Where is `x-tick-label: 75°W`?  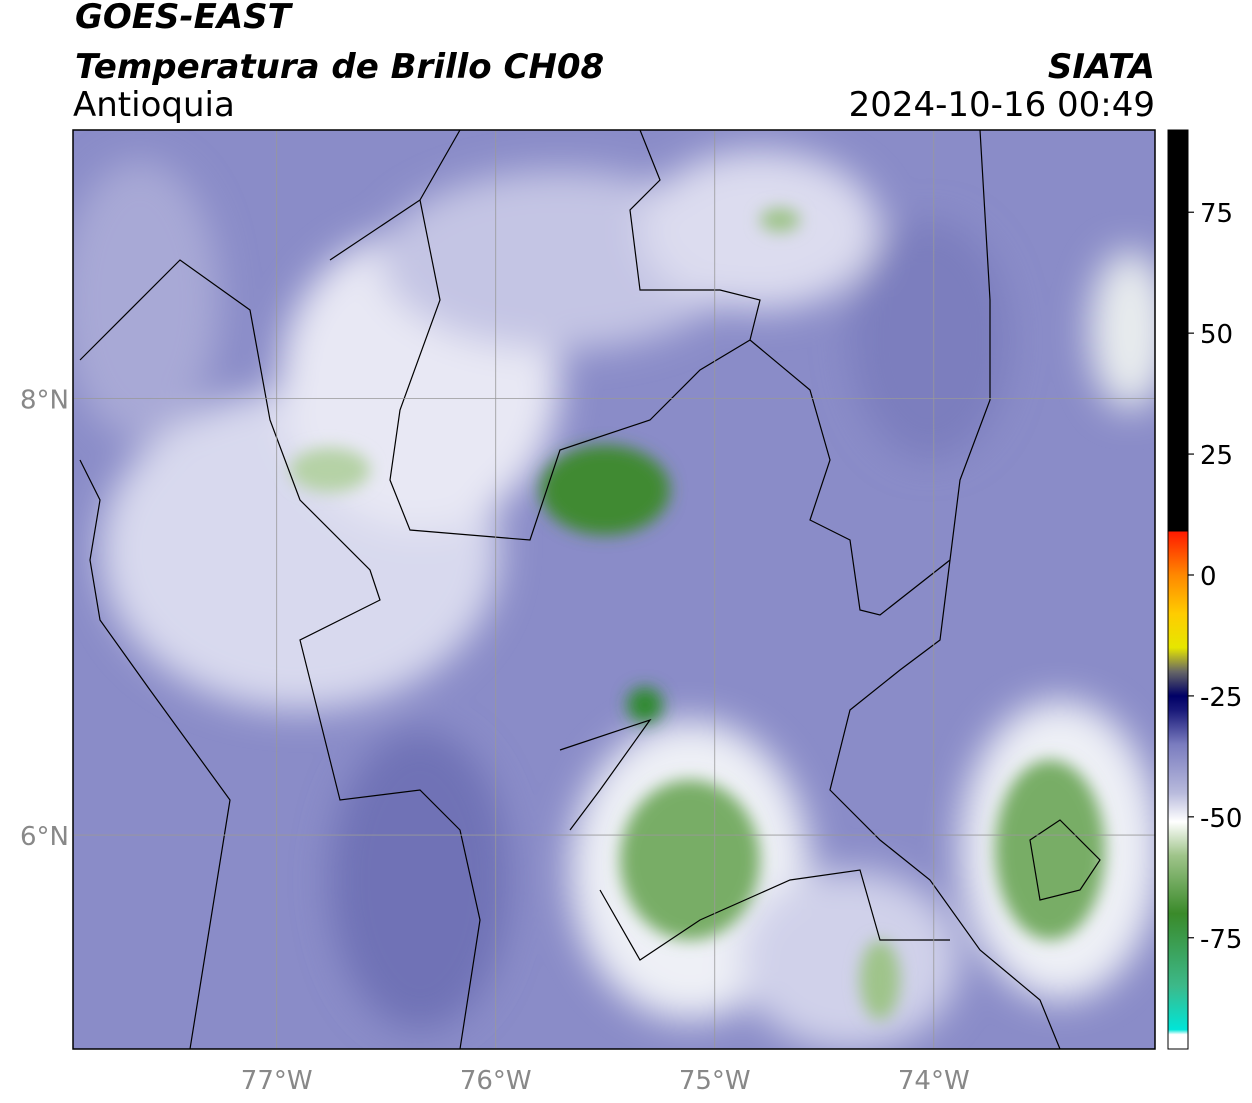 x-tick-label: 75°W is located at coordinates (715, 1081).